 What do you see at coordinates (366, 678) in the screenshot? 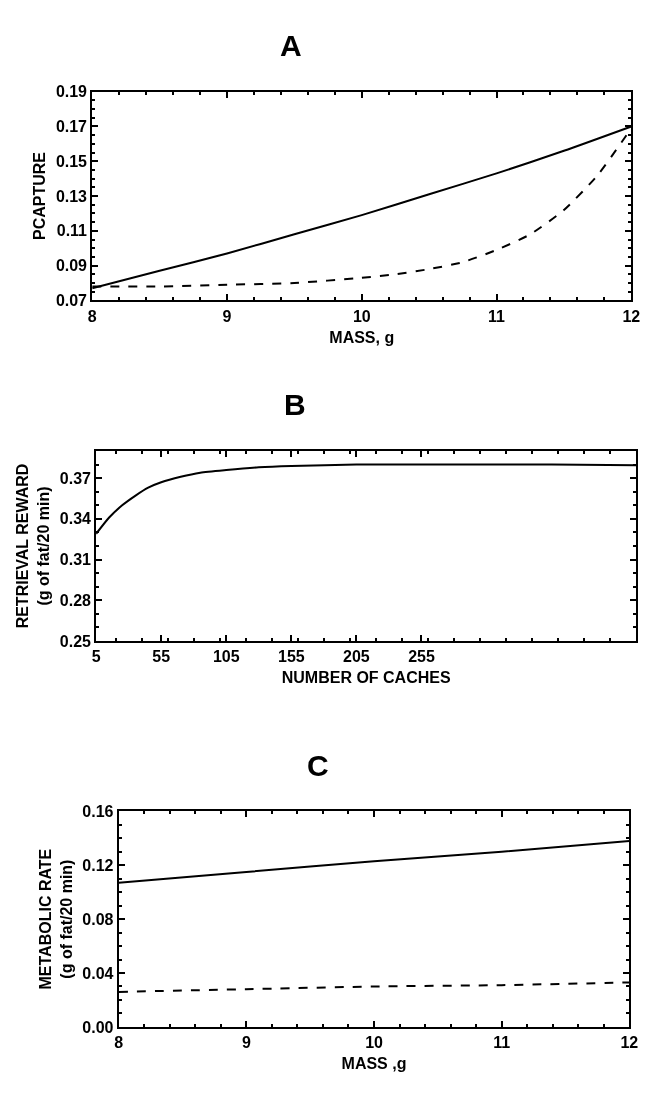
I see `x-axis-title: NUMBER OF CACHES` at bounding box center [366, 678].